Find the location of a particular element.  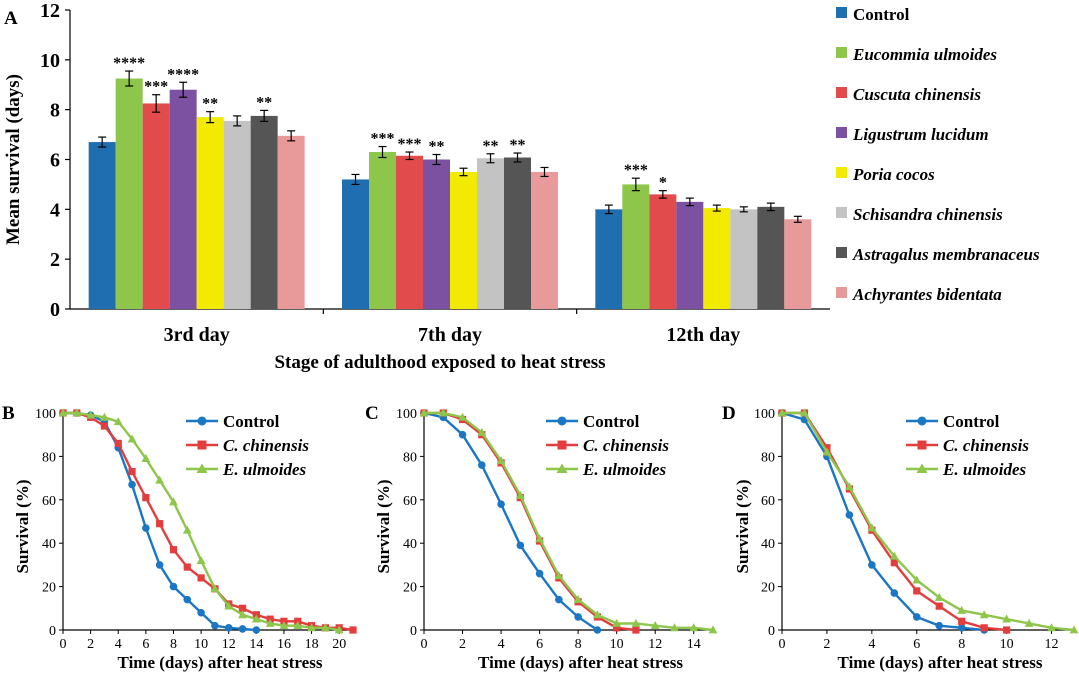

legend-entry: C. chinensis is located at coordinates (626, 445).